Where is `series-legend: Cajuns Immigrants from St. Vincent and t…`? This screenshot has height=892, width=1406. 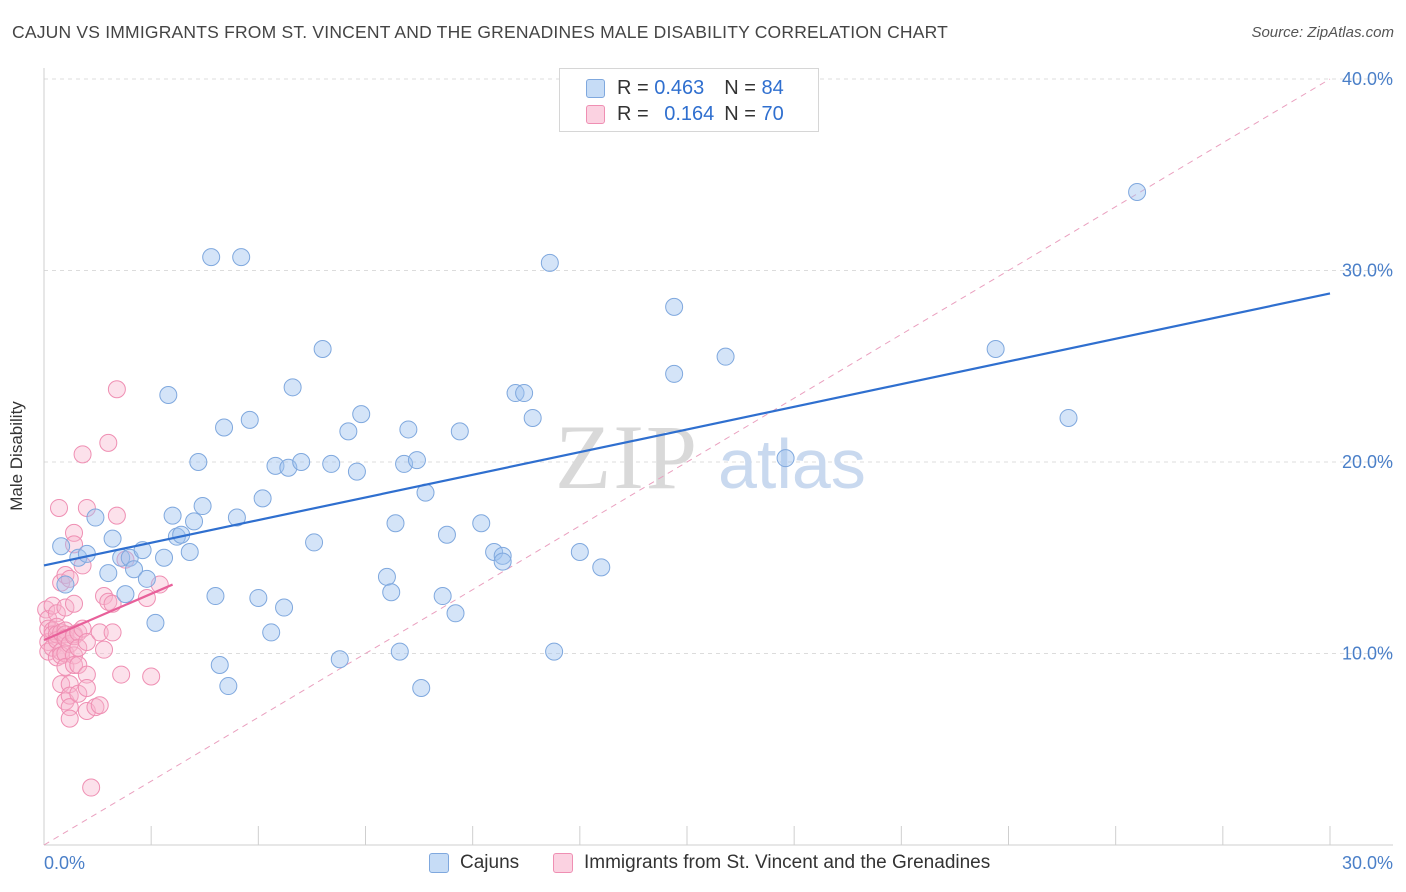
series-legend: Cajuns Immigrants from St. Vincent and t… is located at coordinates (703, 865).